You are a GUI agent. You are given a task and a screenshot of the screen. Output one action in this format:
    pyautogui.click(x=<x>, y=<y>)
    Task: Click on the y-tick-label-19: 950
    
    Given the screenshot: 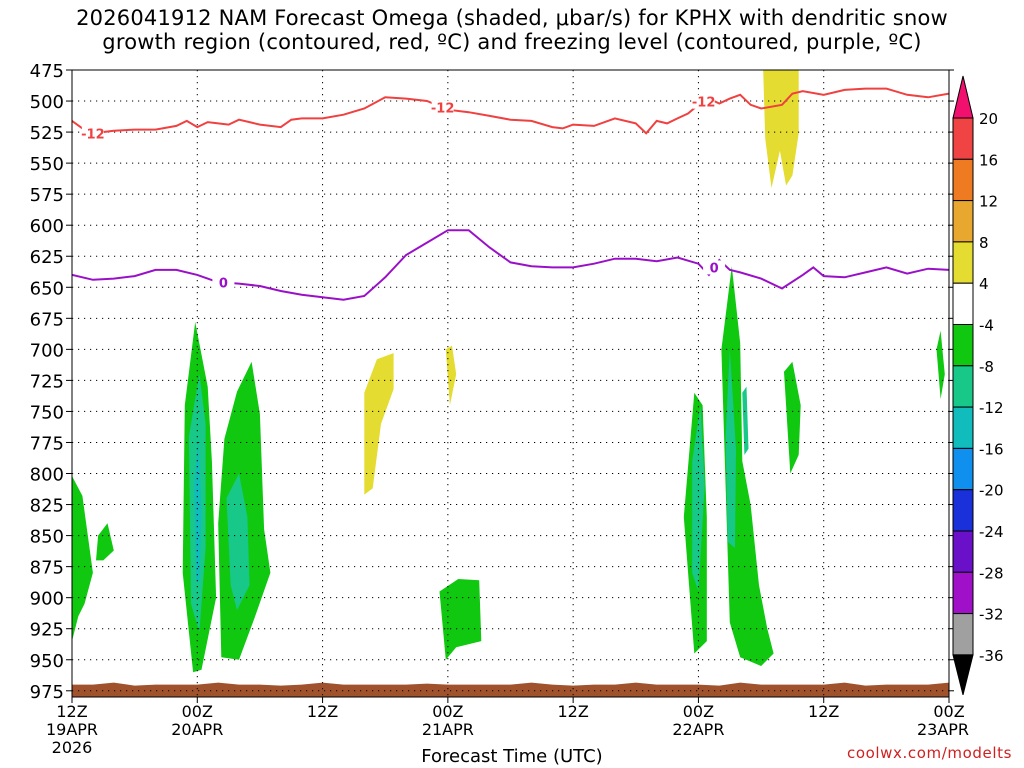 What is the action you would take?
    pyautogui.click(x=47, y=661)
    